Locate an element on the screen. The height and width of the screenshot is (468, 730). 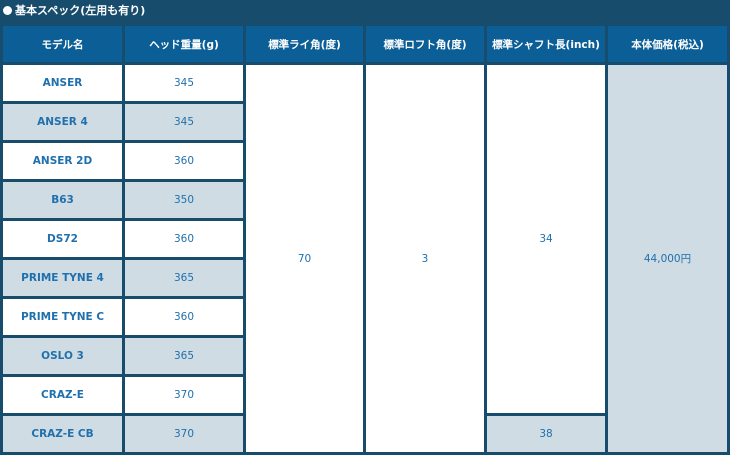
model-name-cell: ANSER 4 is located at coordinates (62, 122).